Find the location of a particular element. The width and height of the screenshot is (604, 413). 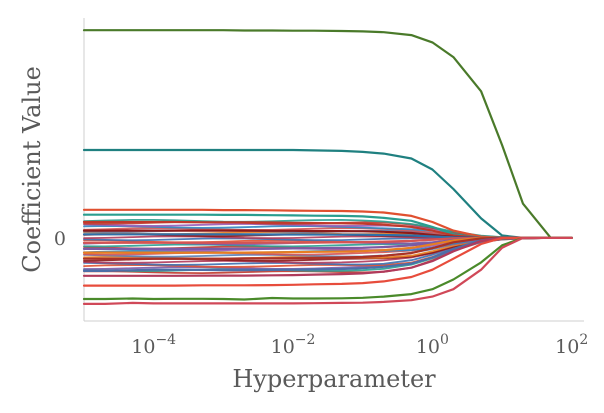

x-axis-label: Hyperparameter is located at coordinates (334, 379).